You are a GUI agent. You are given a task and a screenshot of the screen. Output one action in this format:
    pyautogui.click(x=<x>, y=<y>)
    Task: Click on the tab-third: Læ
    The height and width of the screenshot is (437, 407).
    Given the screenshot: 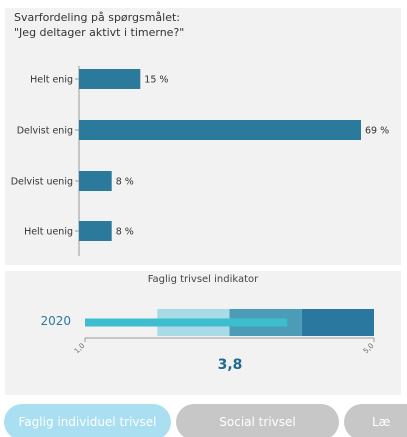 What is the action you would take?
    pyautogui.click(x=375, y=420)
    